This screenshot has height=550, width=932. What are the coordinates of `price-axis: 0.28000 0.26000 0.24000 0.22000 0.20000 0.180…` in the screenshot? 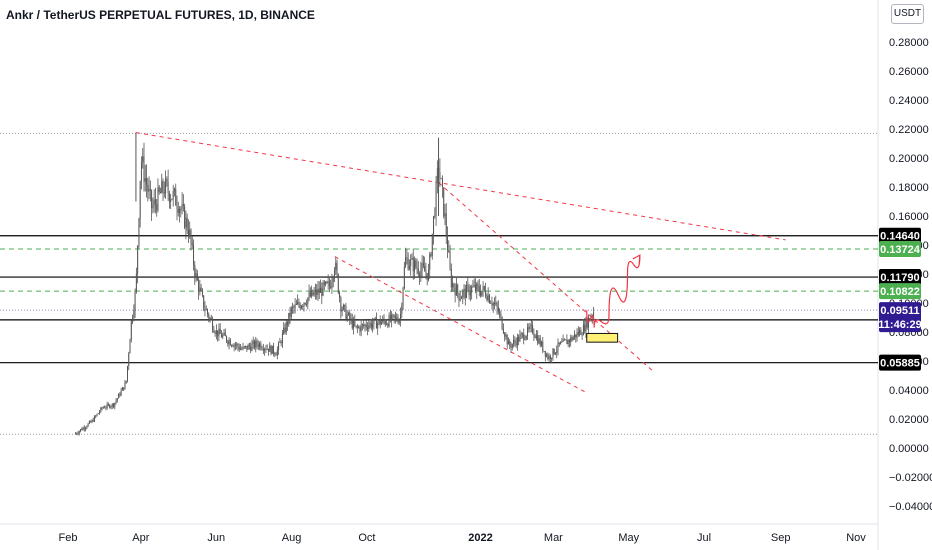 It's located at (905, 275).